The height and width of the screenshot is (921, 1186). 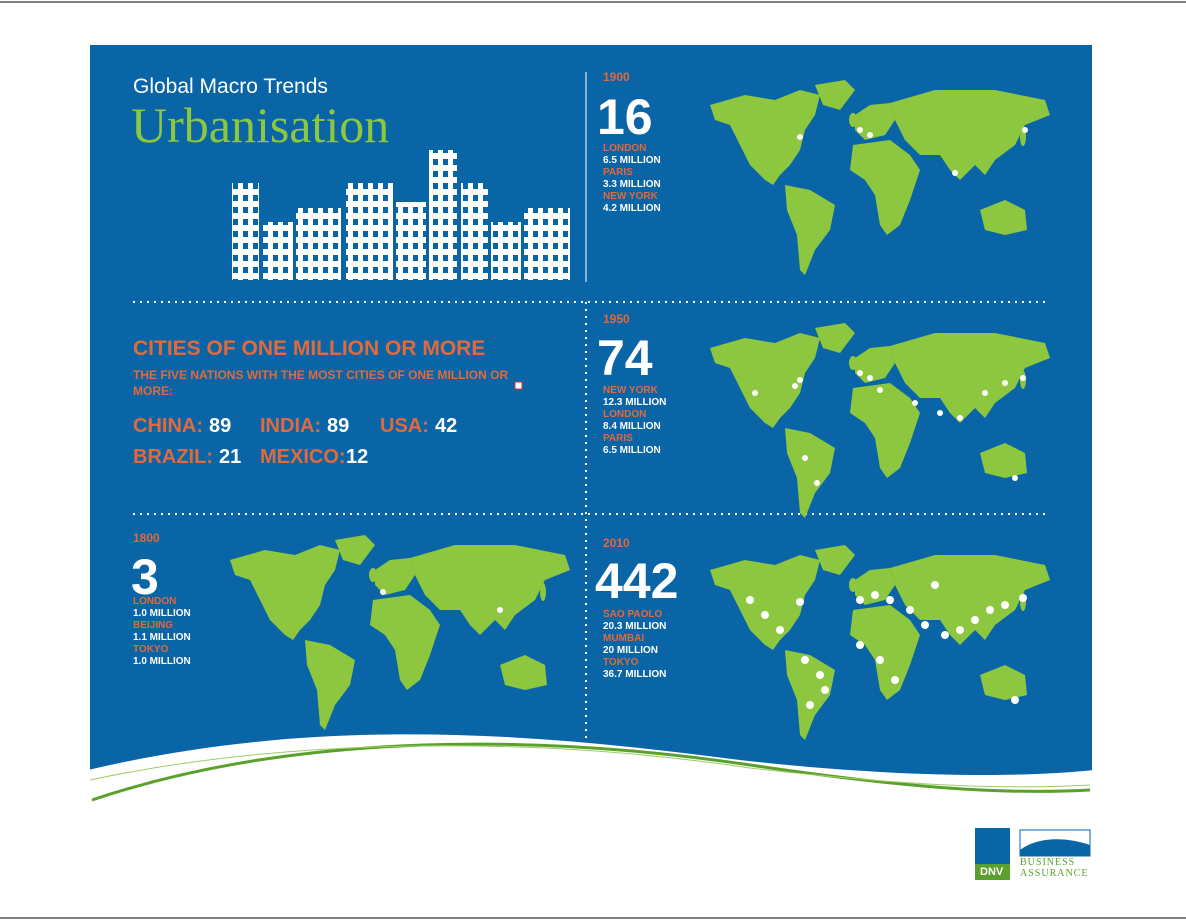 I want to click on world-map-1950, so click(x=880, y=420).